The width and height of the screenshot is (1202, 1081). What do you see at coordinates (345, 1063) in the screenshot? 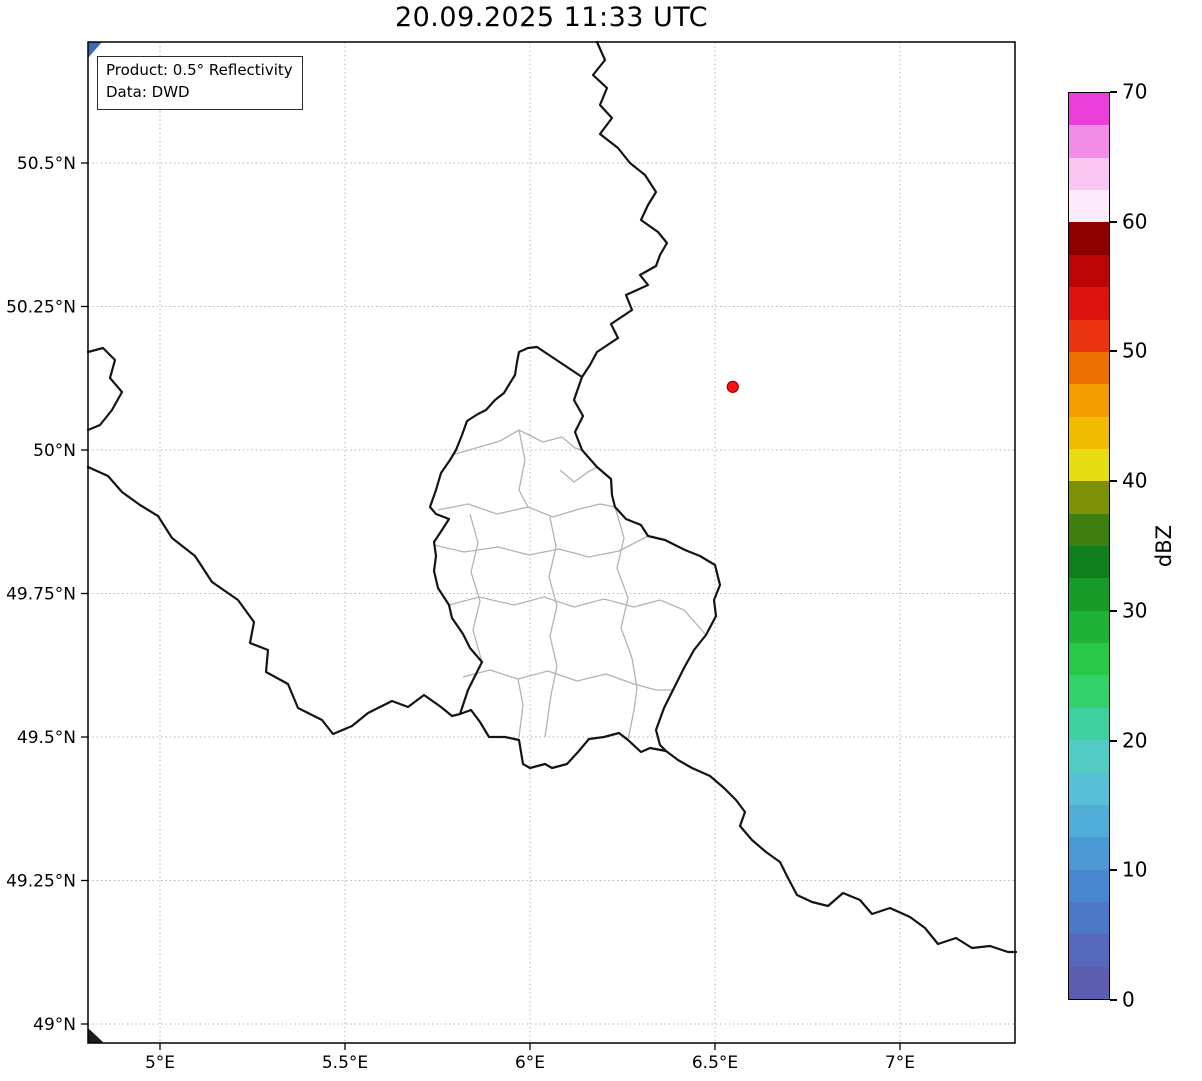
I see `x-tick-label: 5.5°E` at bounding box center [345, 1063].